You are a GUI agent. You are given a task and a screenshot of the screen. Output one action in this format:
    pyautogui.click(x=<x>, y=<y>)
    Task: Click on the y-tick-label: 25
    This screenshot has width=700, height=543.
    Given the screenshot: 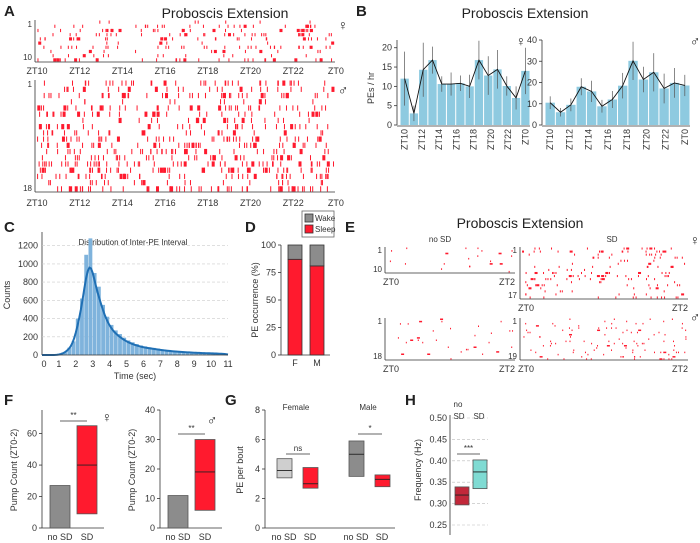 What is the action you would take?
    pyautogui.click(x=271, y=328)
    